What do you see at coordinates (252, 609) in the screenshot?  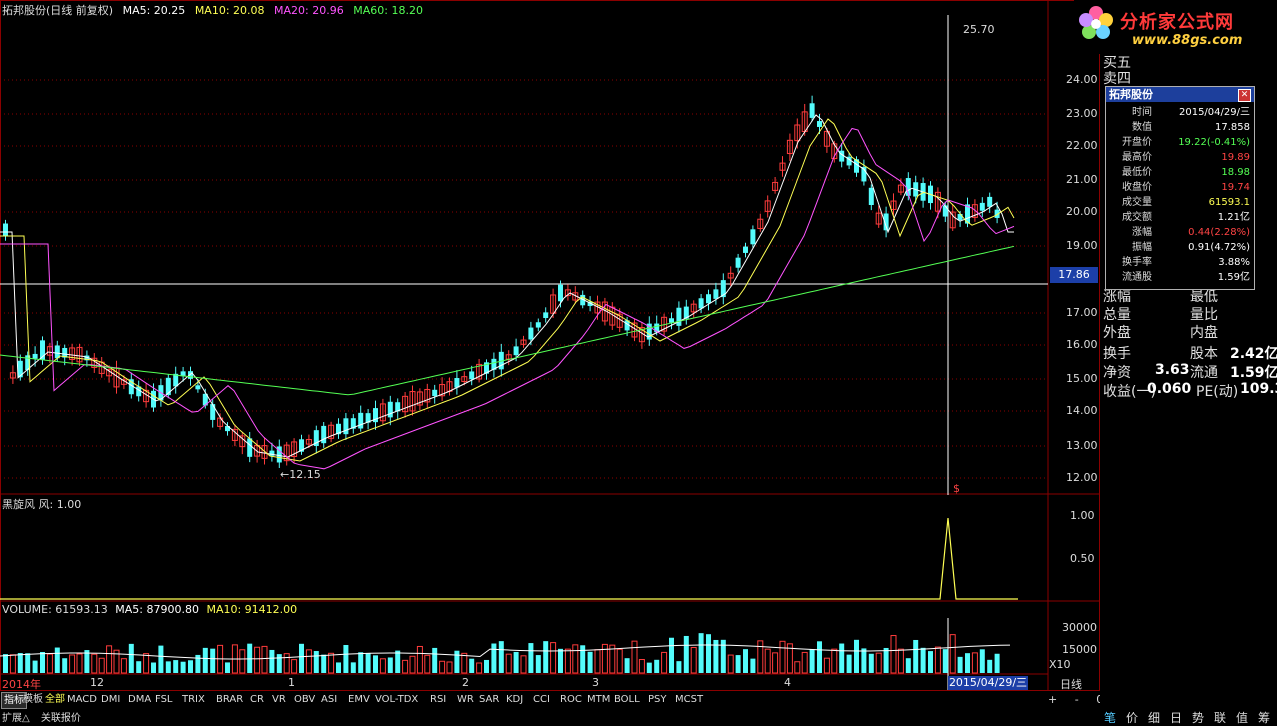 I see `volume-ma10: MA10: 91412.00` at bounding box center [252, 609].